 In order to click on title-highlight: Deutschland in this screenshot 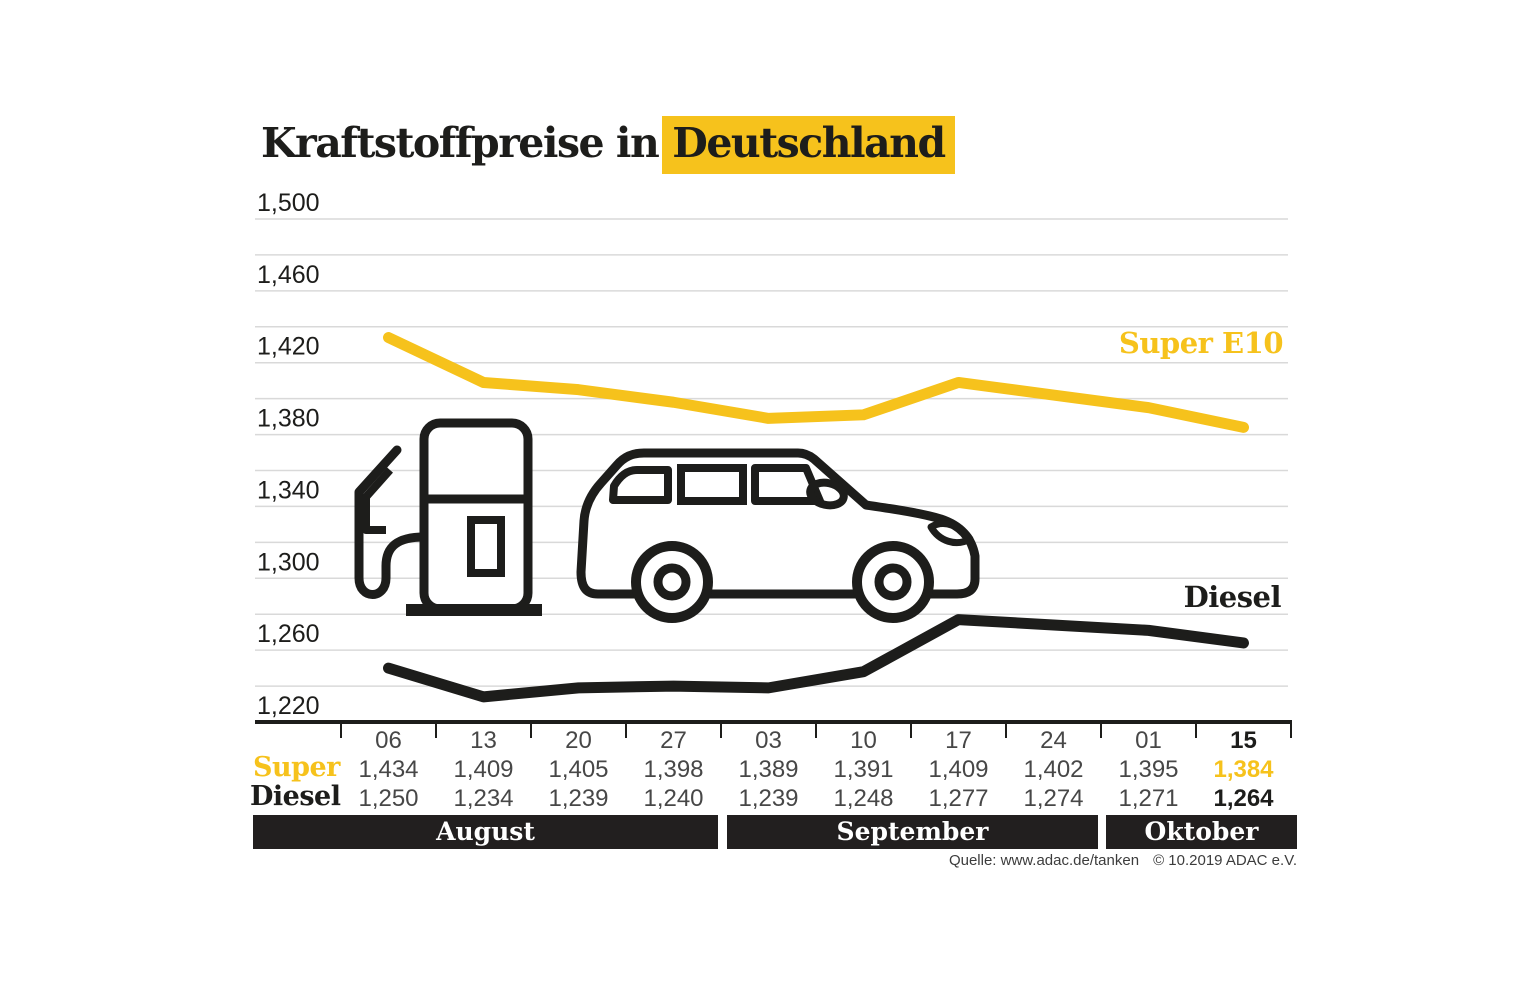, I will do `click(808, 145)`.